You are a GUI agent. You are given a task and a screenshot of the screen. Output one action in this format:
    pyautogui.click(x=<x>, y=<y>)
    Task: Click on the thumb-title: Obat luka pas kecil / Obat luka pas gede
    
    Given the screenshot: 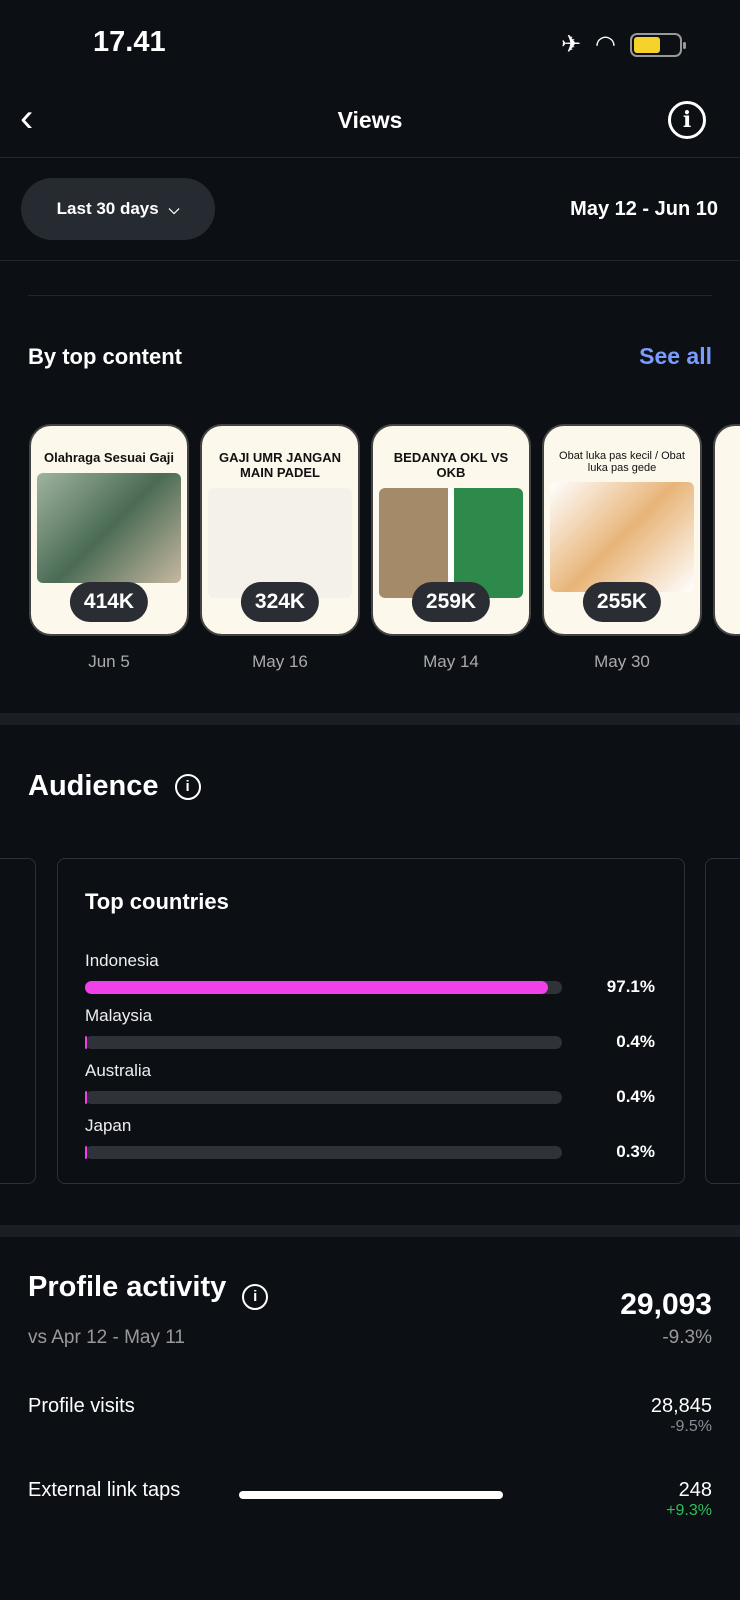 What is the action you would take?
    pyautogui.click(x=622, y=462)
    